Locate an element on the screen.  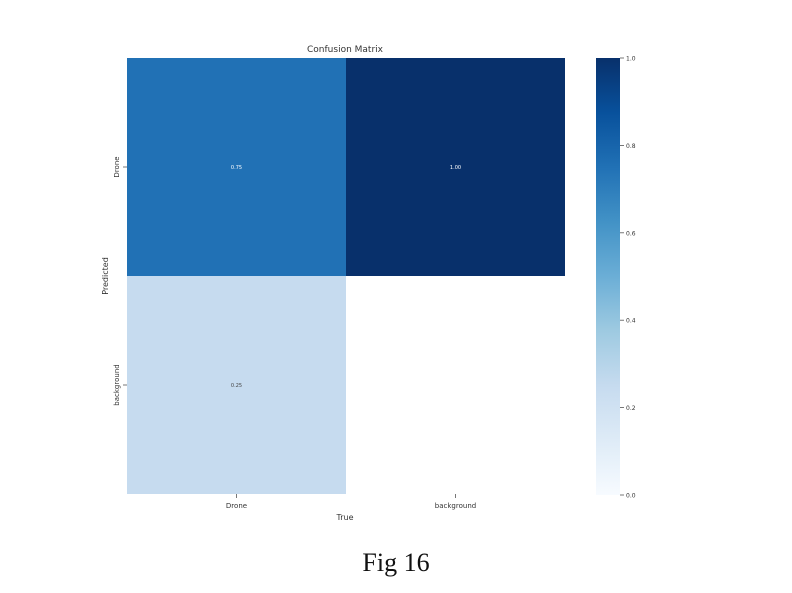
colorbar-tick-label-4: 0.8 is located at coordinates (631, 146).